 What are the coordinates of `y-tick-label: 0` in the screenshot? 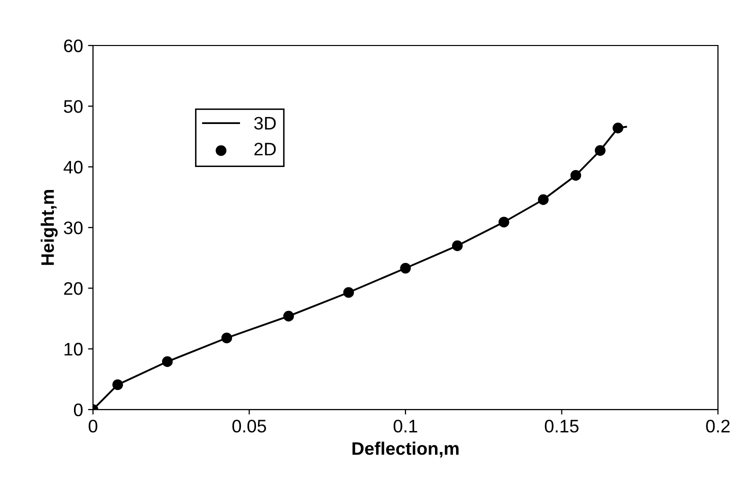 It's located at (78, 409).